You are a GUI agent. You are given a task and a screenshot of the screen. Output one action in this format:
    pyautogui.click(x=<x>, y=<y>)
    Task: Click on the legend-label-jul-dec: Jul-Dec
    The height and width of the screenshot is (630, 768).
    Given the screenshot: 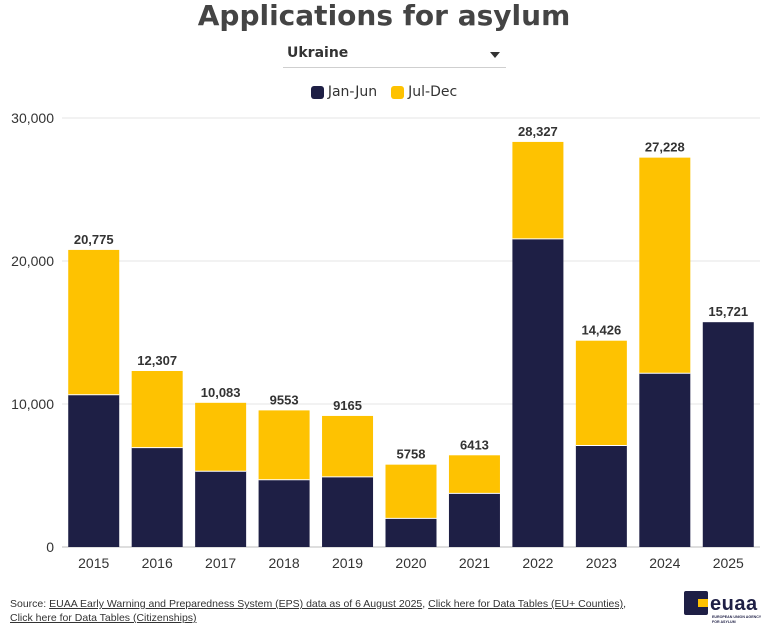 What is the action you would take?
    pyautogui.click(x=433, y=92)
    